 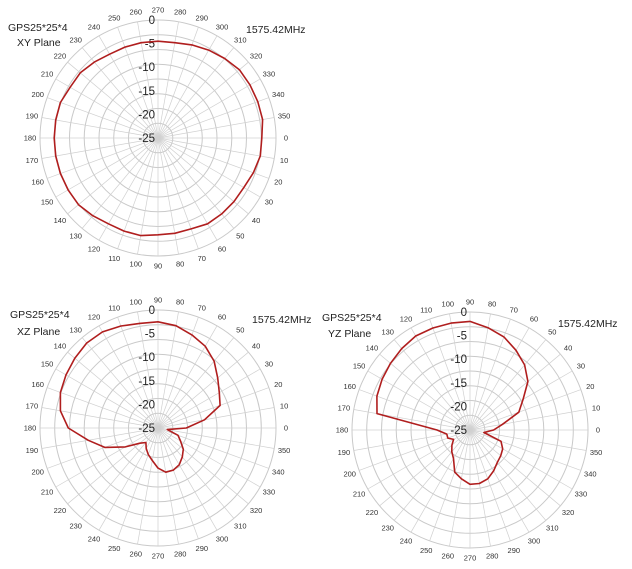 I want to click on angle-tick-label: 40, so click(x=568, y=347).